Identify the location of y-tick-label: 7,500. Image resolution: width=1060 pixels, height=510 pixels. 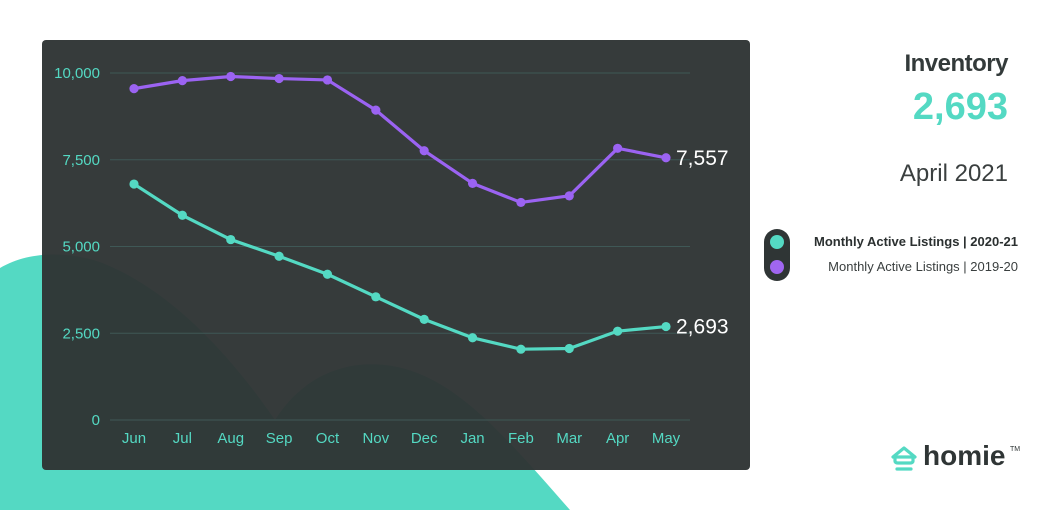
(81, 160).